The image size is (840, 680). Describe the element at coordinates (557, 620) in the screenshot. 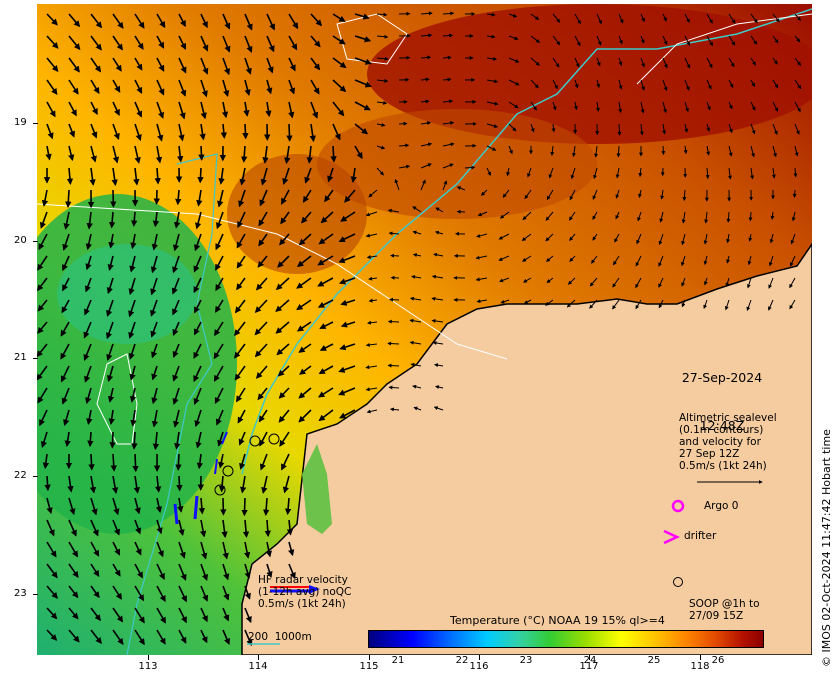

I see `colorbar-title: Temperature (°C) NOAA 19 15% ql>=4` at that location.